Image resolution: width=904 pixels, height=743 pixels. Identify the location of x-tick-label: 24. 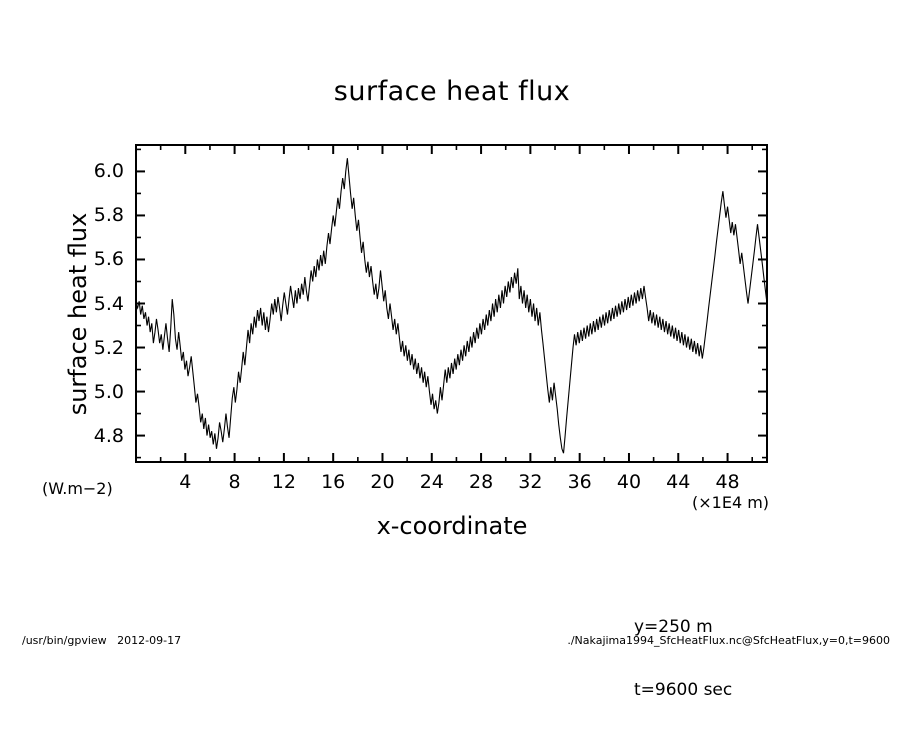
(431, 482).